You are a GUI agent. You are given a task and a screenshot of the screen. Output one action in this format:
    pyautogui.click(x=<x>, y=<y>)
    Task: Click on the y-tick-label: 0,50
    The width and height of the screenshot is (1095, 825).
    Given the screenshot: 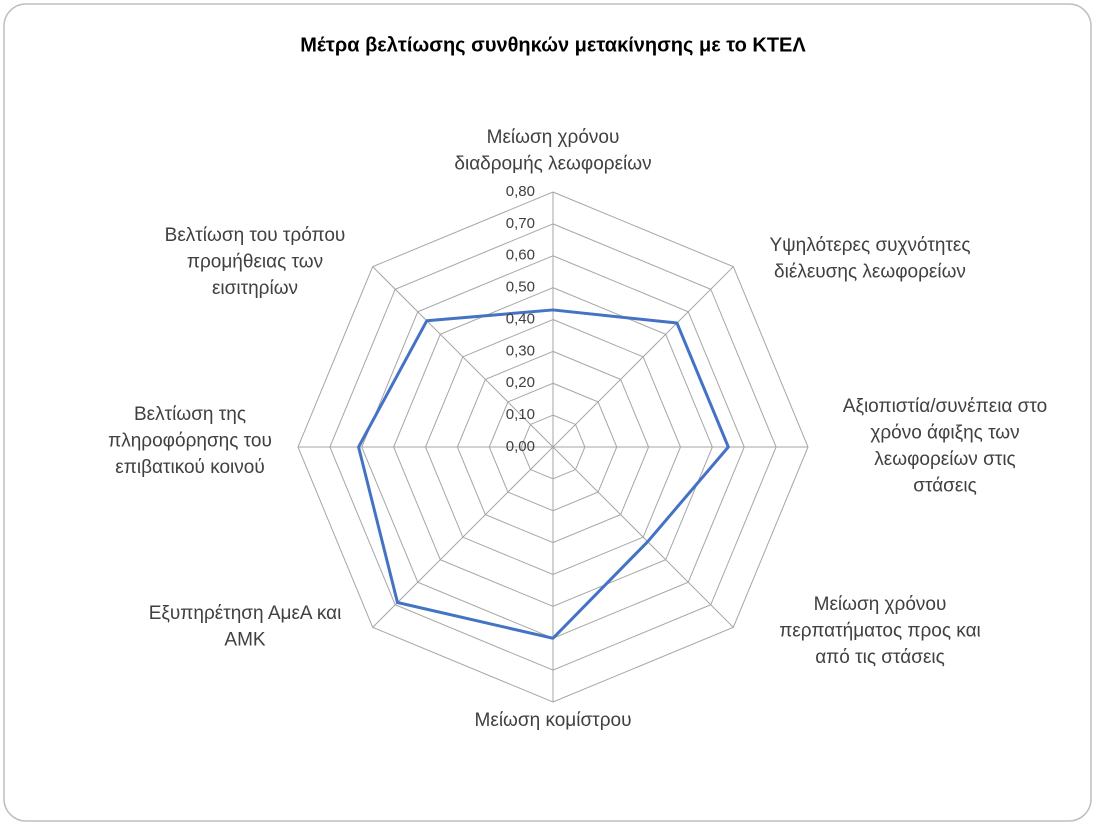 What is the action you would take?
    pyautogui.click(x=520, y=287)
    